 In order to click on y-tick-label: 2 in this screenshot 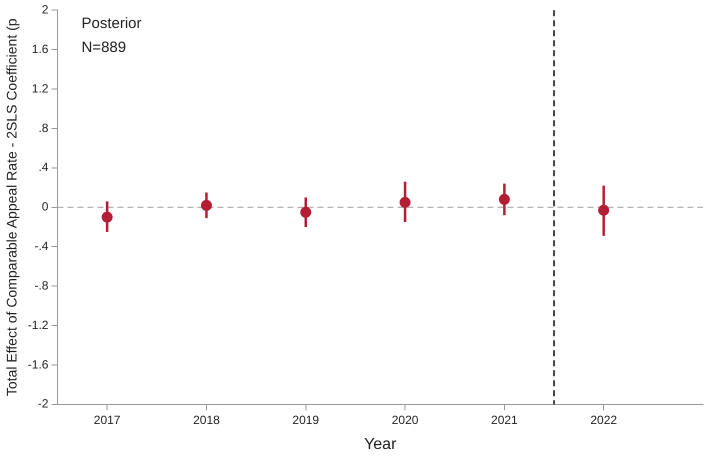, I will do `click(45, 9)`.